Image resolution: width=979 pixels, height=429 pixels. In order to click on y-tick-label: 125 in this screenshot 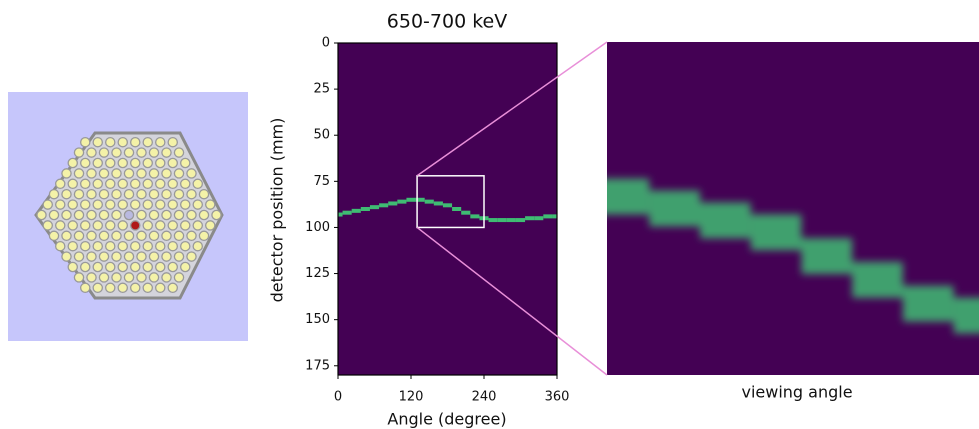, I will do `click(317, 273)`.